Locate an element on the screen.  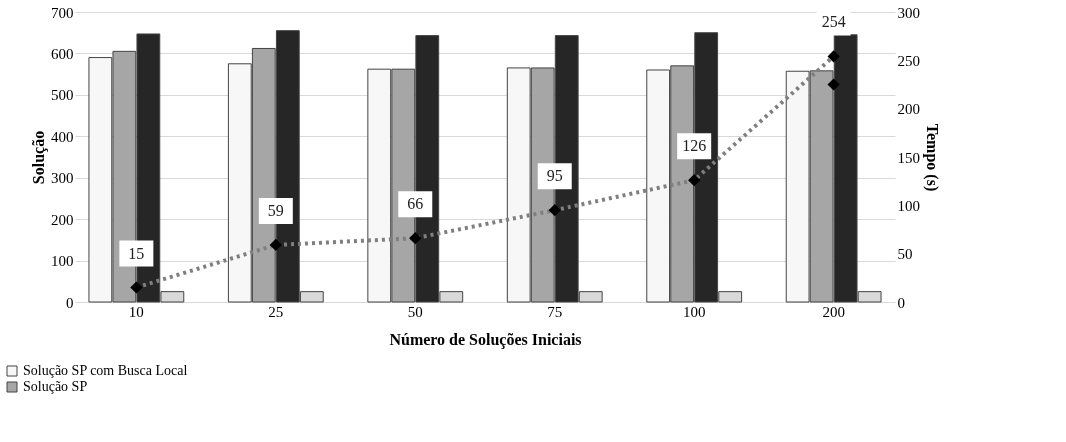
y-tick-label: 300 is located at coordinates (62, 178).